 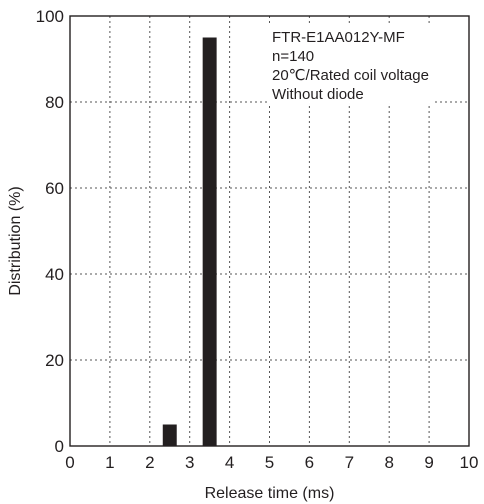 I want to click on x-tick-label: 3, so click(x=189, y=462).